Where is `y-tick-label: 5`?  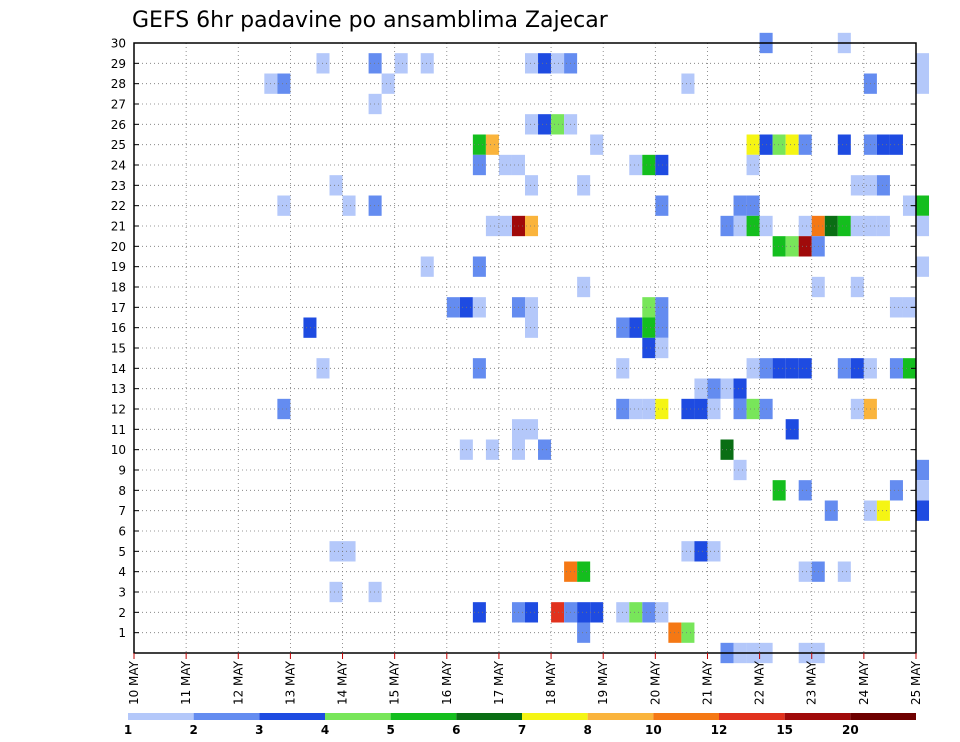
y-tick-label: 5 is located at coordinates (122, 552).